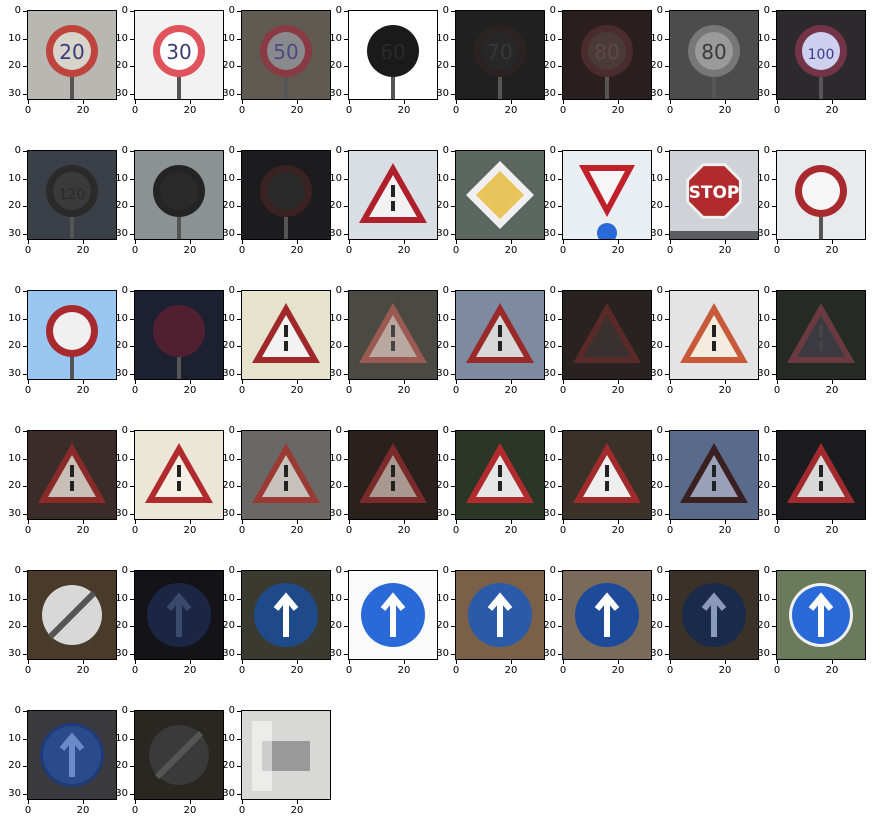 Image resolution: width=874 pixels, height=822 pixels. Describe the element at coordinates (393, 55) in the screenshot. I see `traffic-sign-image: 60` at that location.